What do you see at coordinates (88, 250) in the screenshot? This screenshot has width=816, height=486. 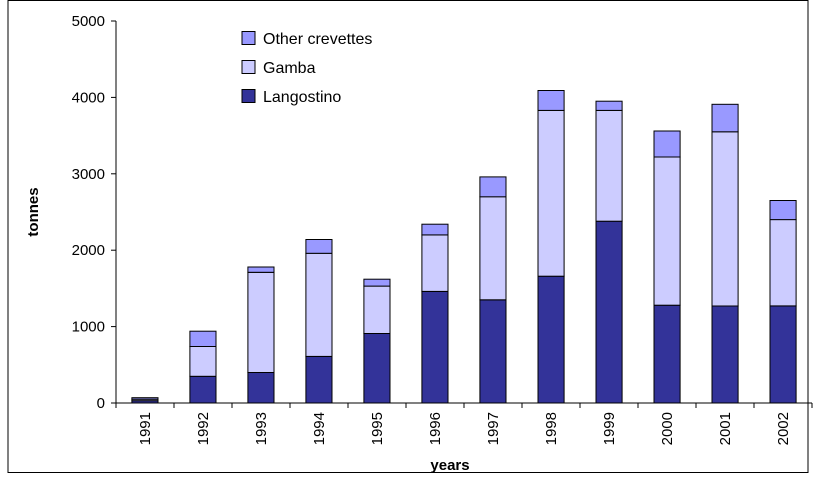 I see `y-tick-label: 2000` at bounding box center [88, 250].